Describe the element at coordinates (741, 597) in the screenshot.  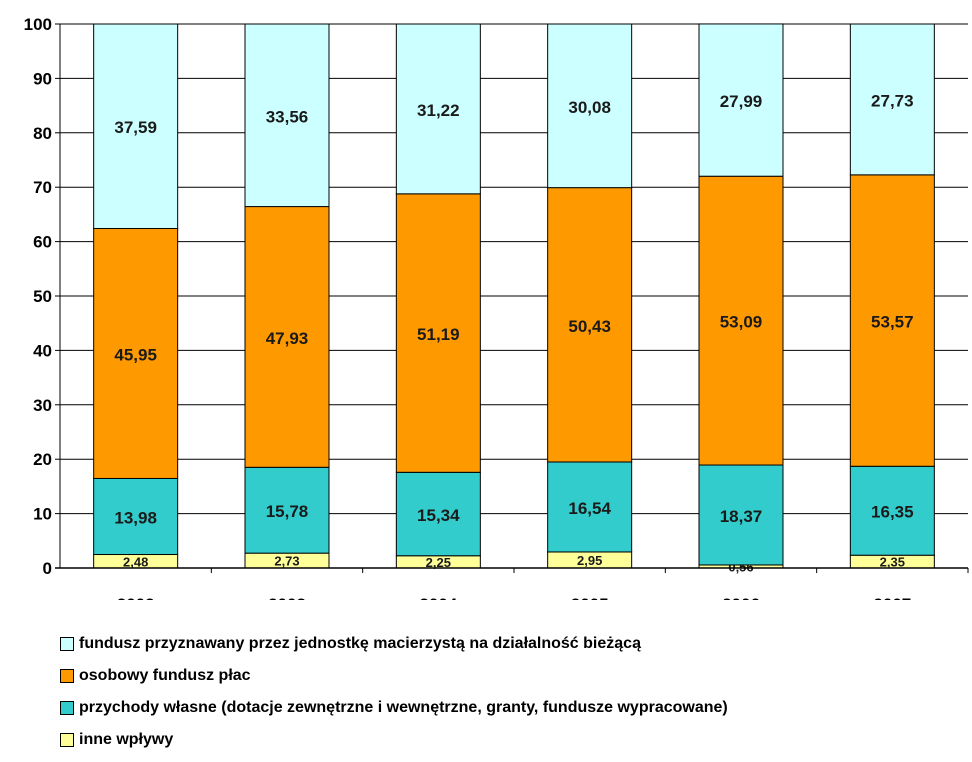
I see `x-tick-label: 2006` at that location.